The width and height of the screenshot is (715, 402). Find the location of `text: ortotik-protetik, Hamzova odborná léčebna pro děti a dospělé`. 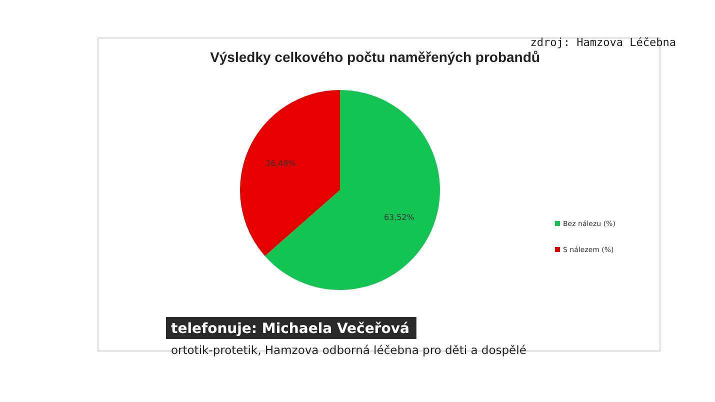

text: ortotik-protetik, Hamzova odborná léčebna pro děti a dospělé is located at coordinates (348, 350).